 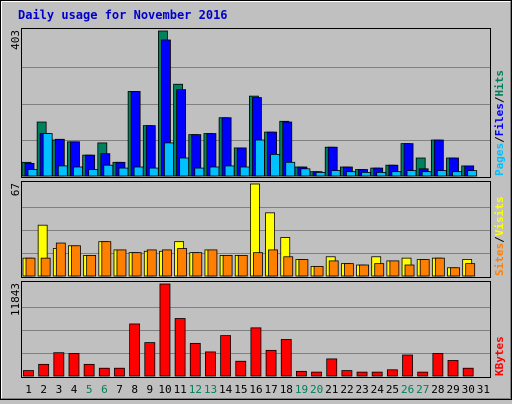 I want to click on legend-item-visits: Visits, so click(x=499, y=217).